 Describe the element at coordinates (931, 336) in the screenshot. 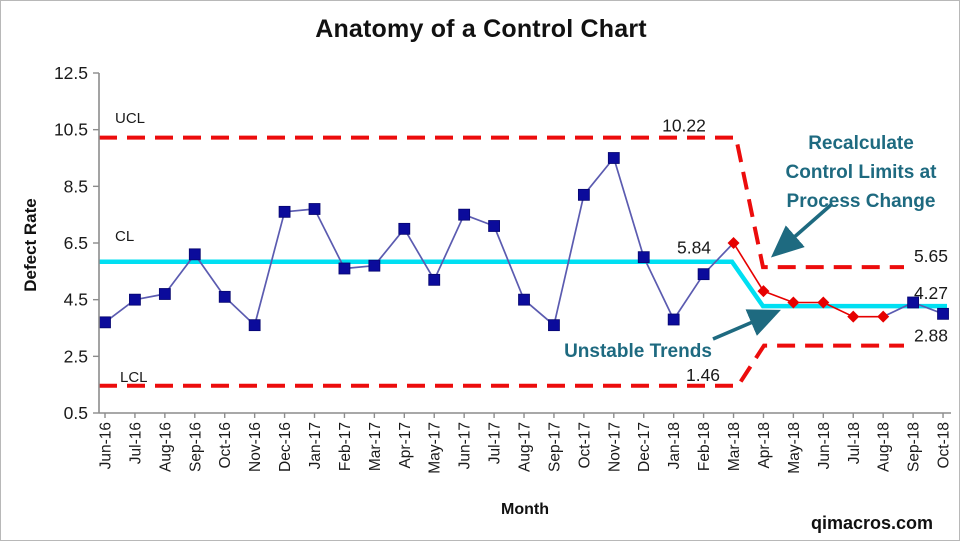

I see `new-lcl-value-label: 2.88` at that location.